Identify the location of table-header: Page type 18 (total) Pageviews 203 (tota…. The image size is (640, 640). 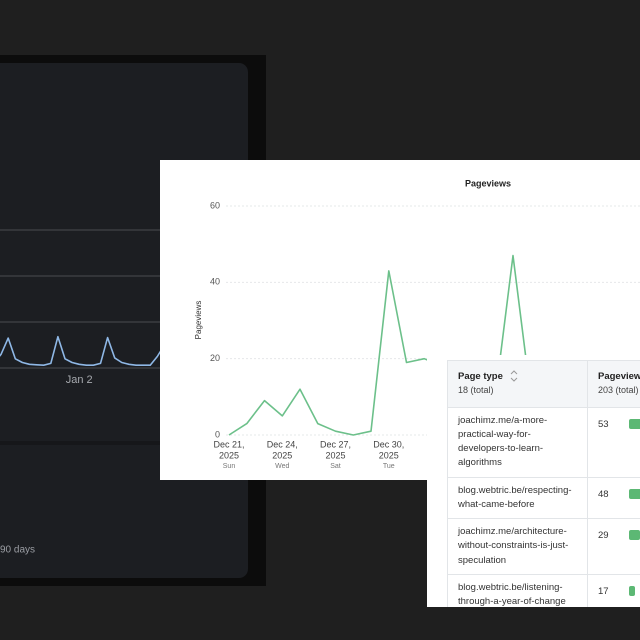
(543, 384).